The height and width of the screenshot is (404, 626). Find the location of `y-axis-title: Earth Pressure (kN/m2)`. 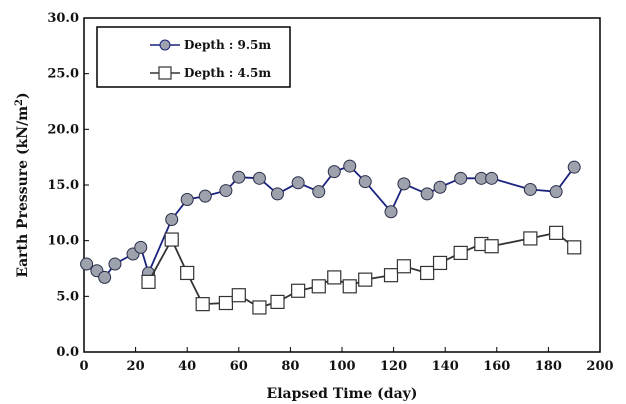

y-axis-title: Earth Pressure (kN/m2) is located at coordinates (22, 184).